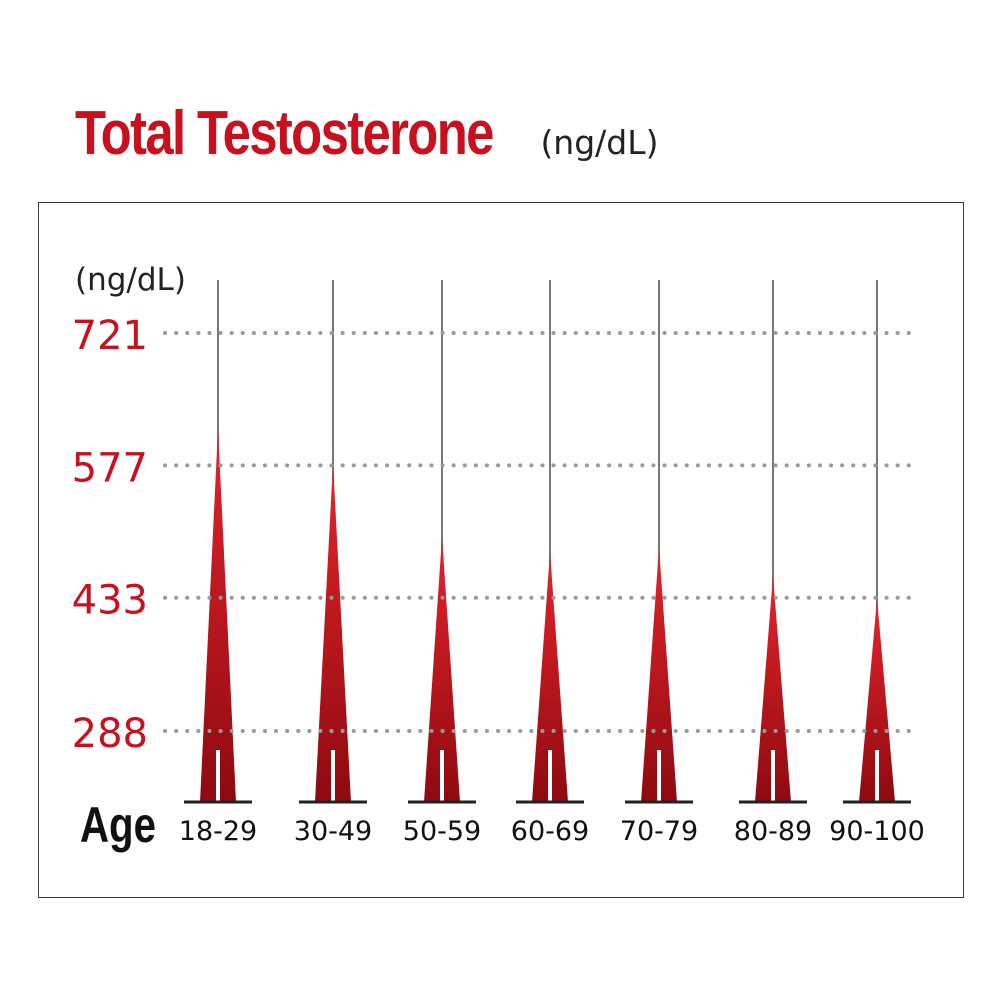  What do you see at coordinates (442, 831) in the screenshot?
I see `x-tick-label-50-59: 50-59` at bounding box center [442, 831].